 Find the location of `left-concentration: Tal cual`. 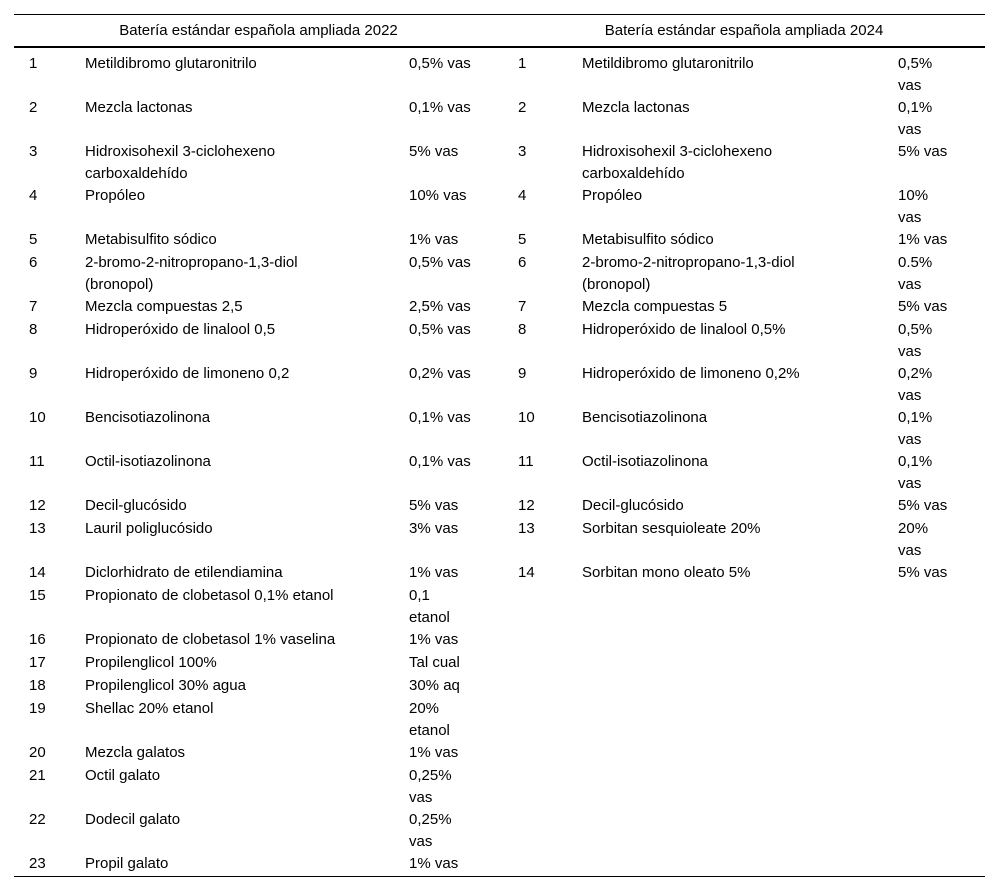

left-concentration: Tal cual is located at coordinates (434, 662).